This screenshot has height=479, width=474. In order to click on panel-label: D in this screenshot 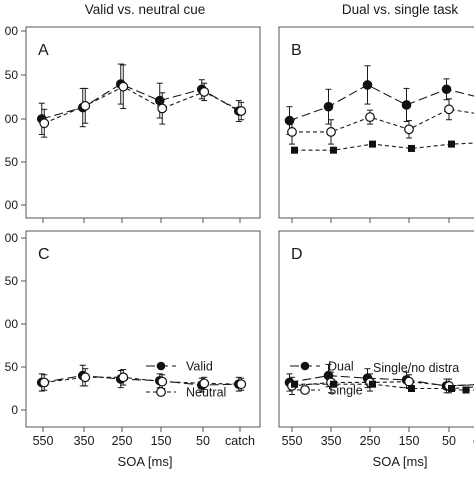, I will do `click(297, 254)`.